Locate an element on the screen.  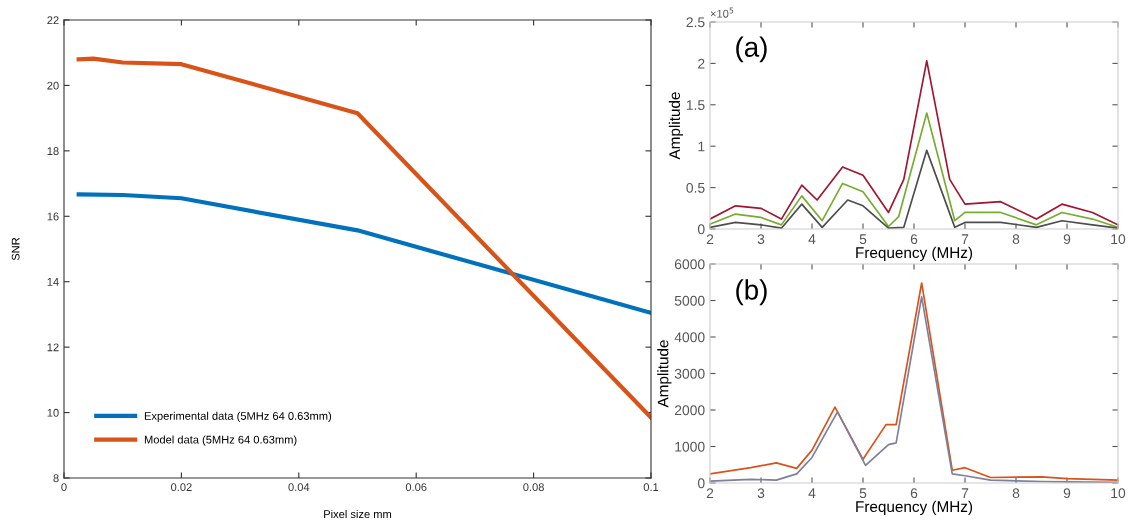
y-tick-label: 6000 is located at coordinates (689, 264).